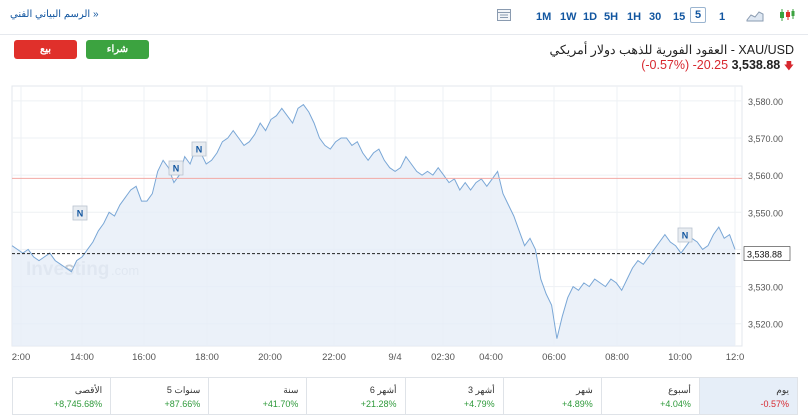 The width and height of the screenshot is (808, 418). Describe the element at coordinates (551, 396) in the screenshot. I see `performance-cell: شهر +4.89%` at that location.